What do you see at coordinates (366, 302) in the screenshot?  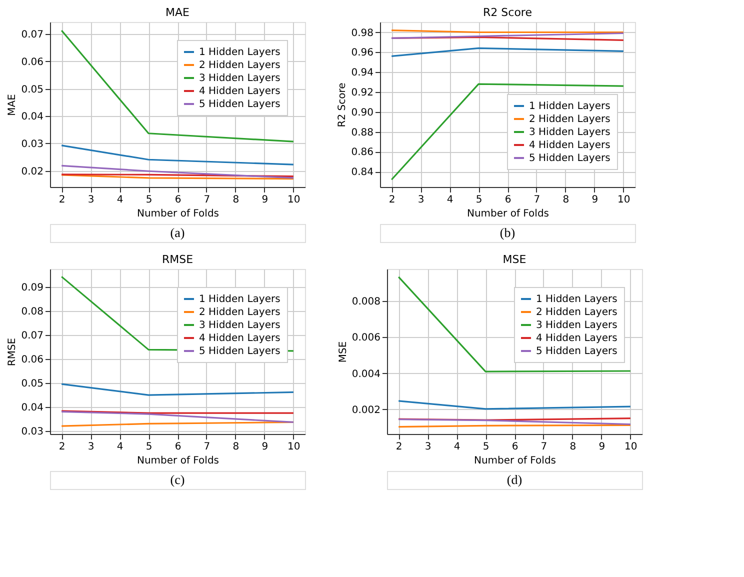 I see `y-tick-label: 0.008` at bounding box center [366, 302].